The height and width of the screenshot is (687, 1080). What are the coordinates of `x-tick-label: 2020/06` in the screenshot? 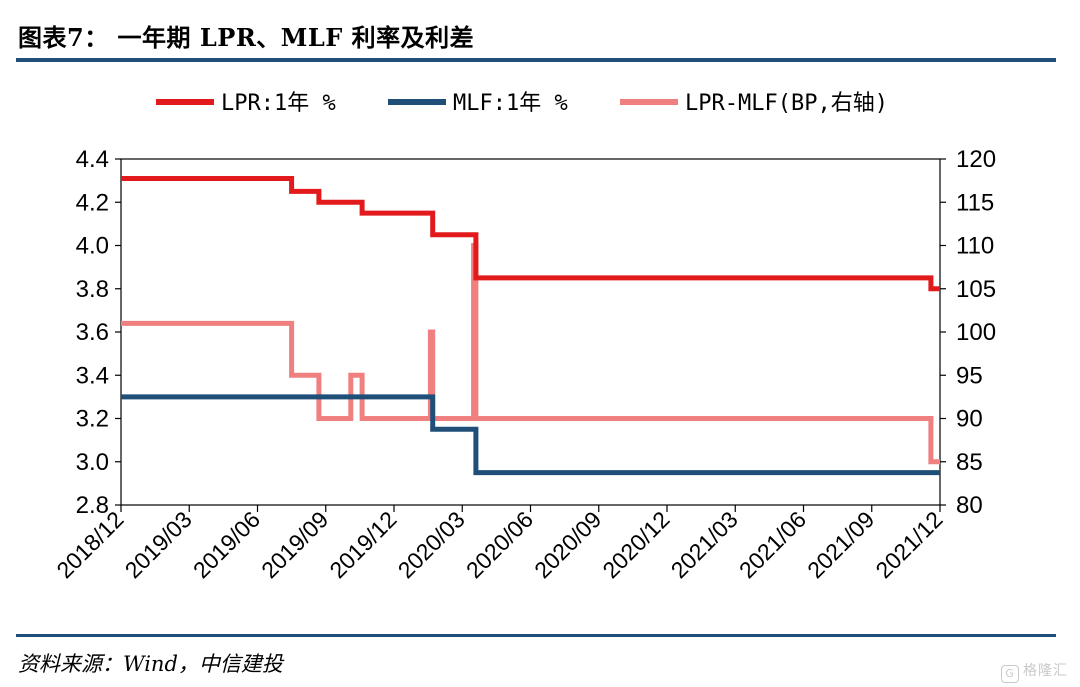 It's located at (499, 544).